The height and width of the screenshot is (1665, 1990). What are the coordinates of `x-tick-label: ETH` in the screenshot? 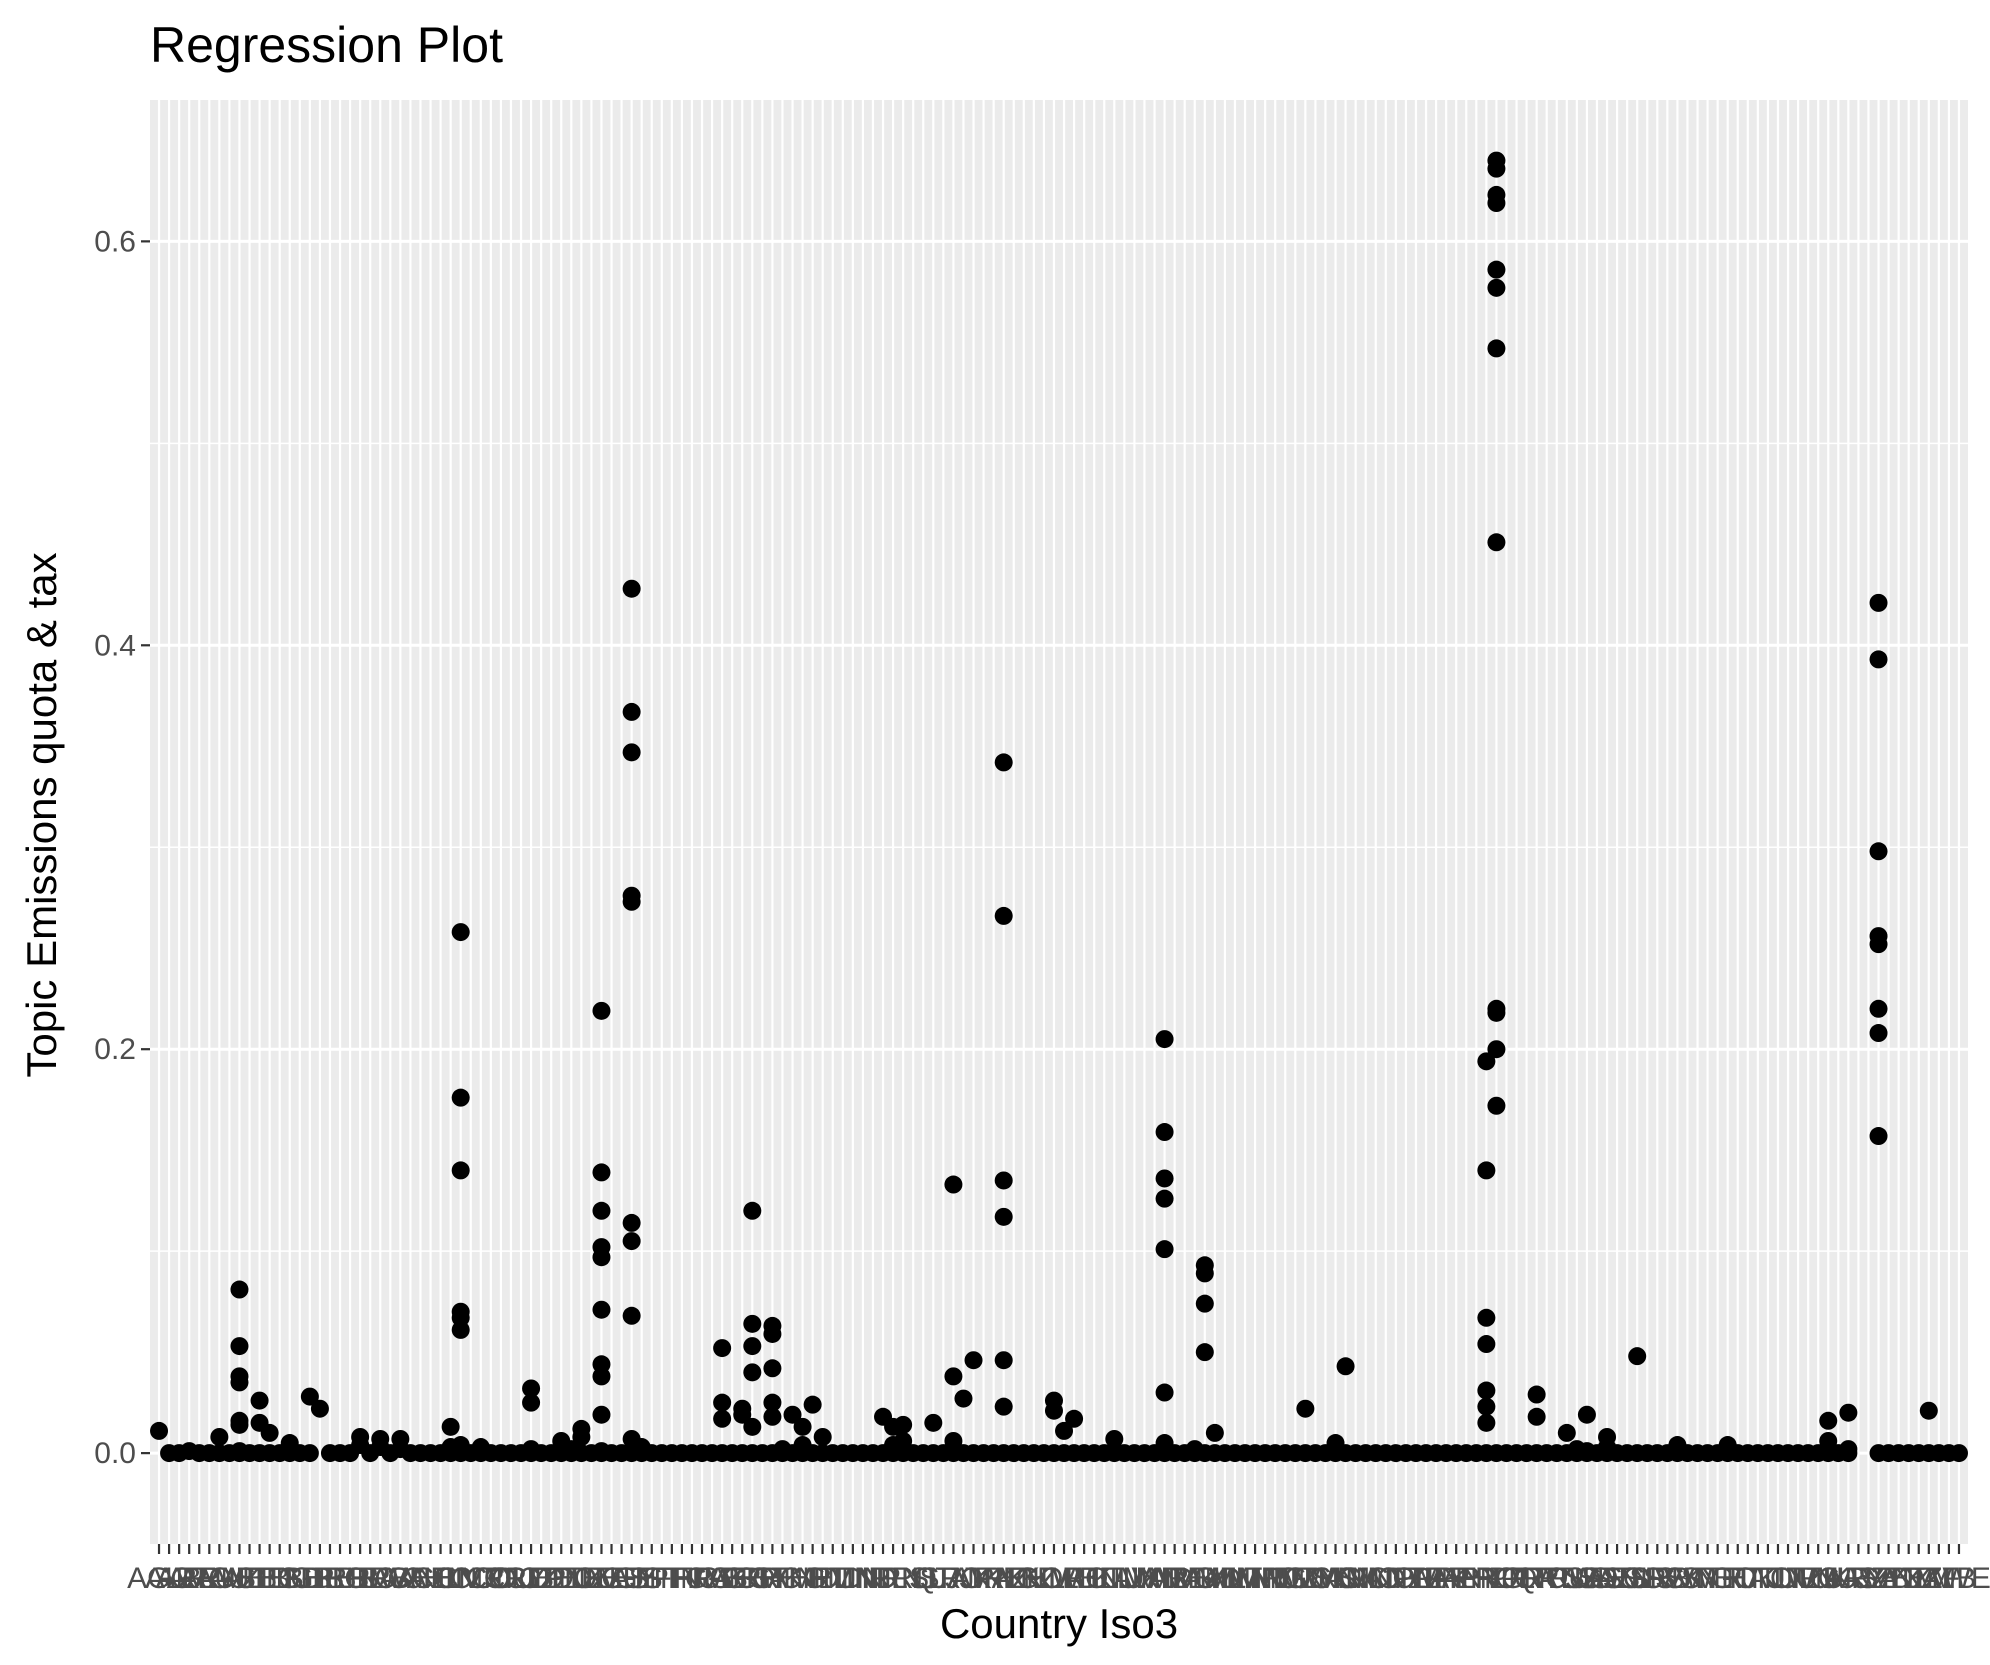 It's located at (665, 1578).